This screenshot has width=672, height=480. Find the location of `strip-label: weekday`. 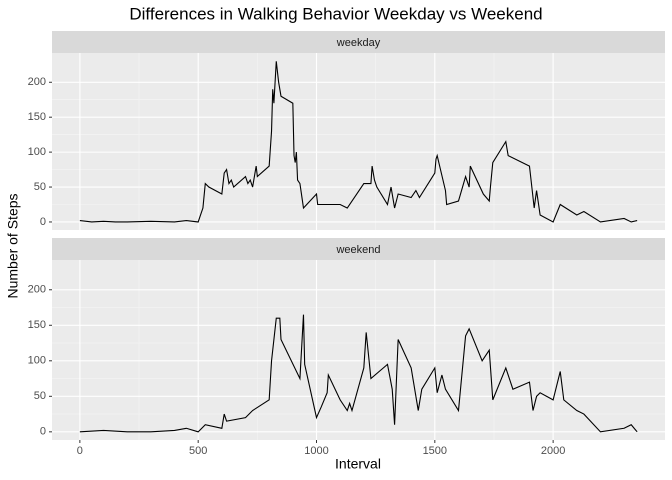

strip-label: weekday is located at coordinates (358, 43).